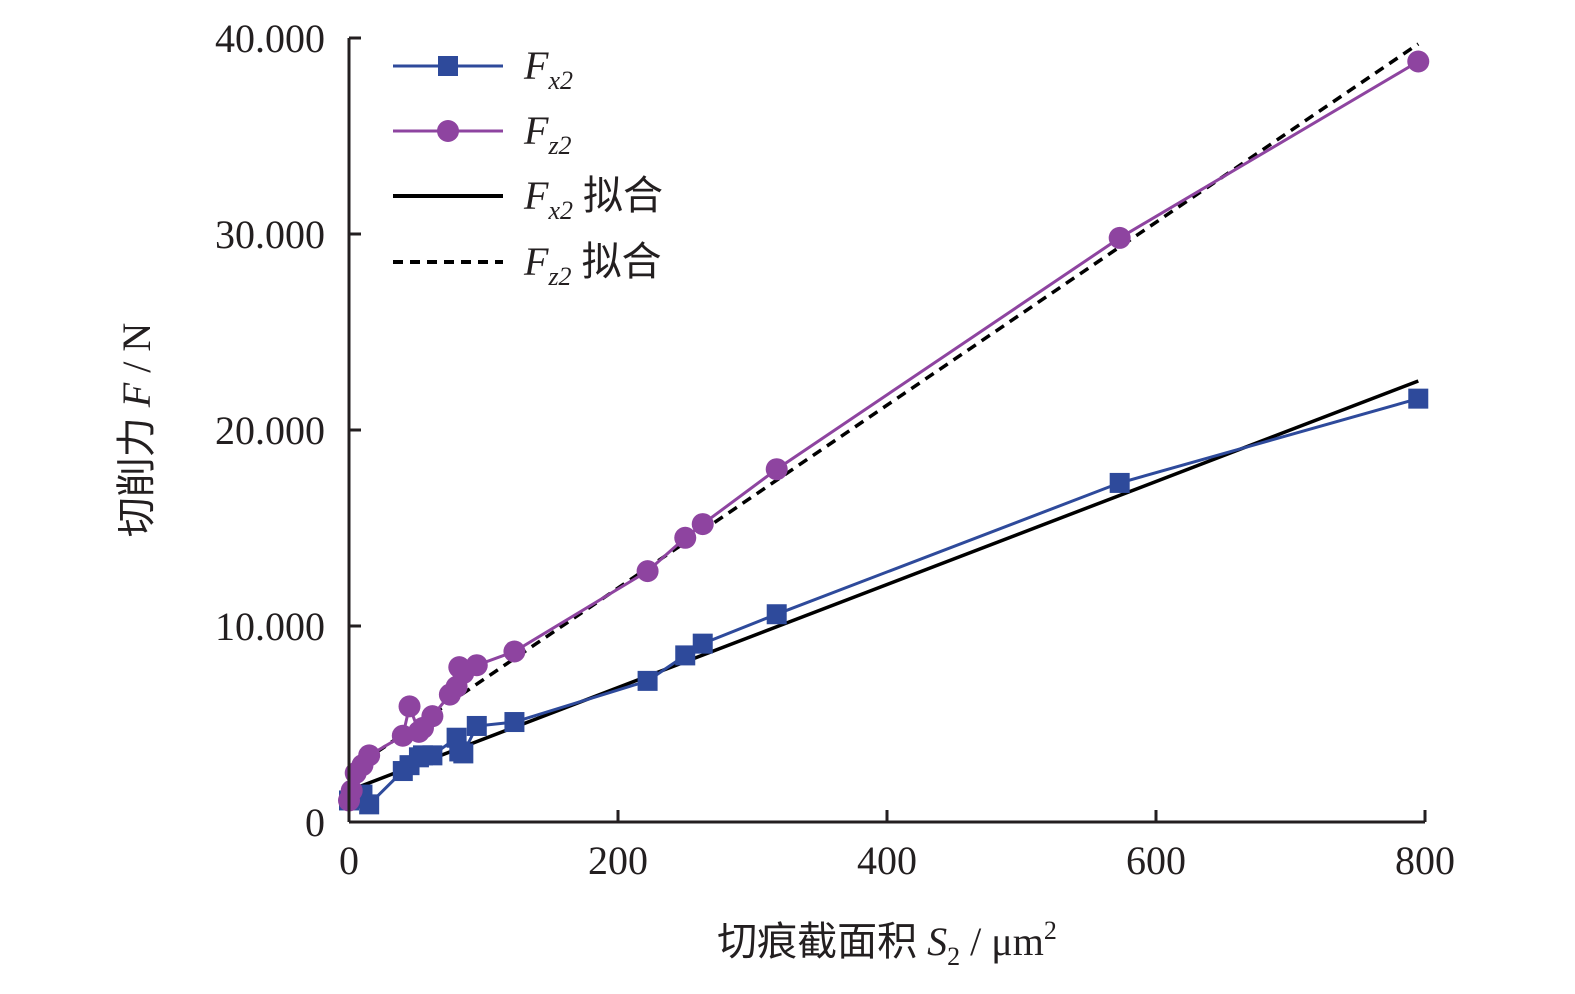  I want to click on y-tick-label-3: 30.000, so click(270, 234).